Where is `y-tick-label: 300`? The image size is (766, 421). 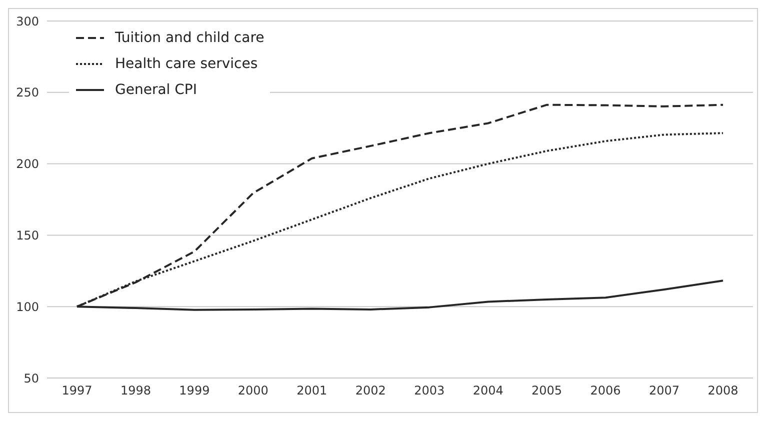
y-tick-label: 300 is located at coordinates (27, 21).